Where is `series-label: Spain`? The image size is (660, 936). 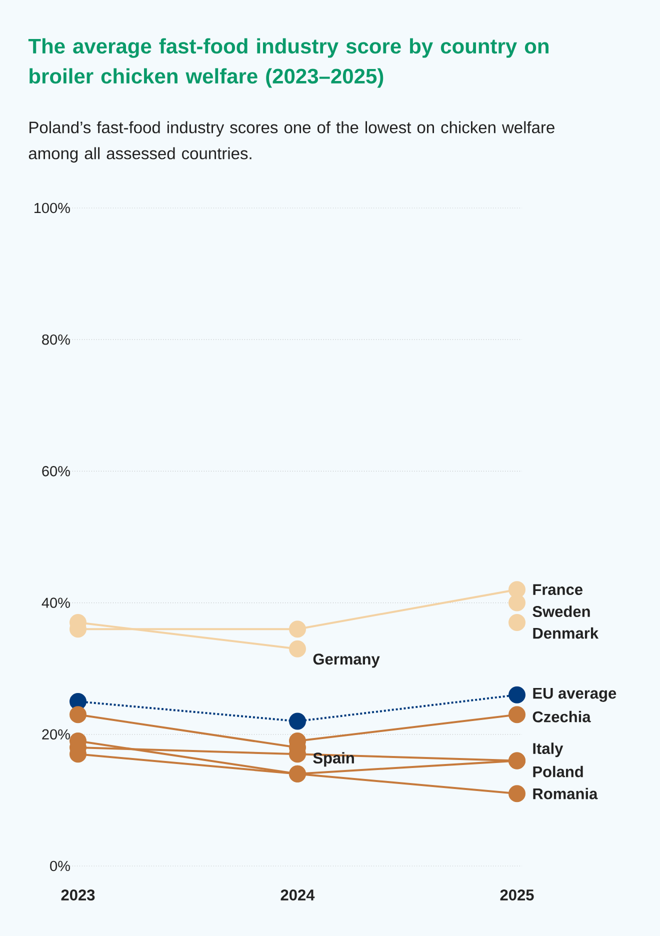
series-label: Spain is located at coordinates (333, 759).